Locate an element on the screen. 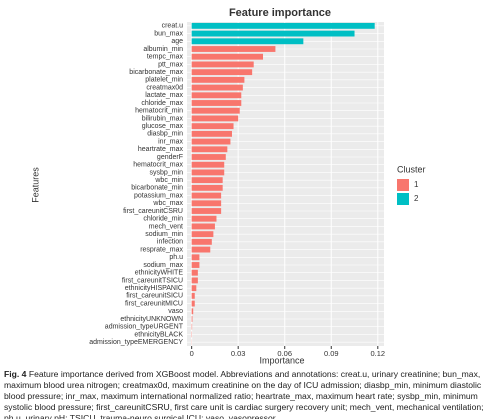 Image resolution: width=500 pixels, height=419 pixels. x-tick-label: 0 is located at coordinates (192, 353).